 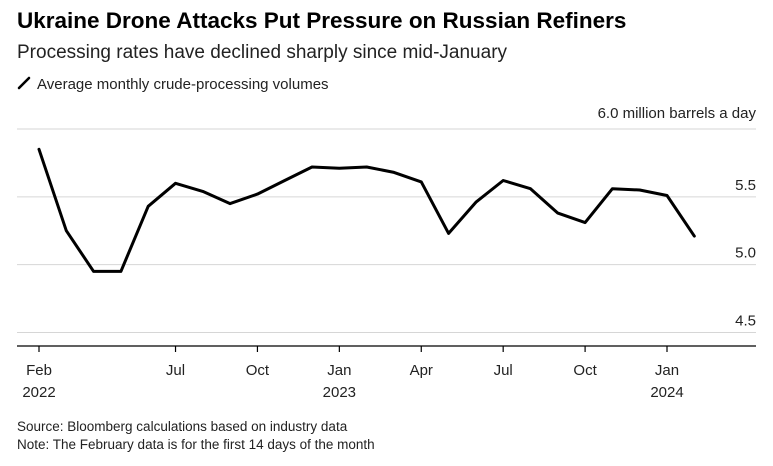 What do you see at coordinates (339, 370) in the screenshot?
I see `x-tick-label-2023-01: Jan` at bounding box center [339, 370].